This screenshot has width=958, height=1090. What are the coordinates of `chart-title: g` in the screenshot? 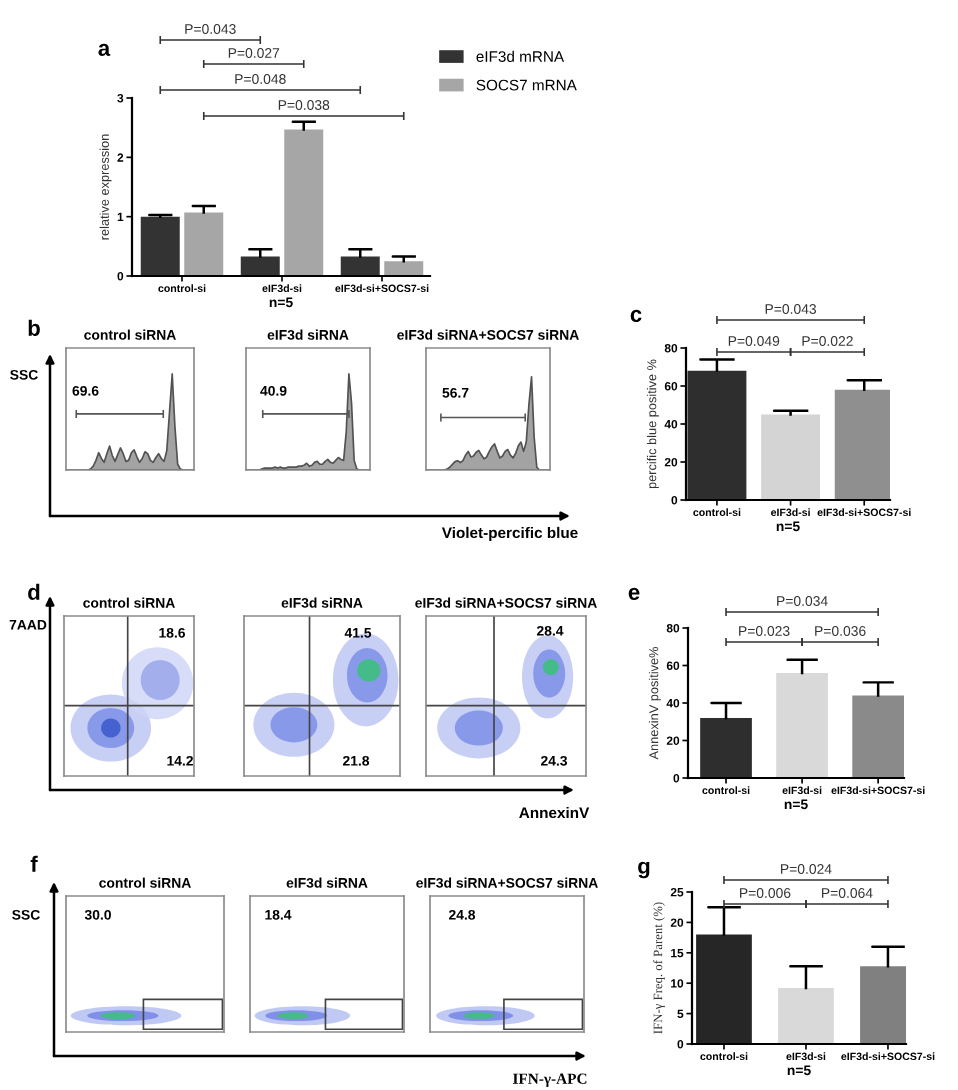 It's located at (644, 870).